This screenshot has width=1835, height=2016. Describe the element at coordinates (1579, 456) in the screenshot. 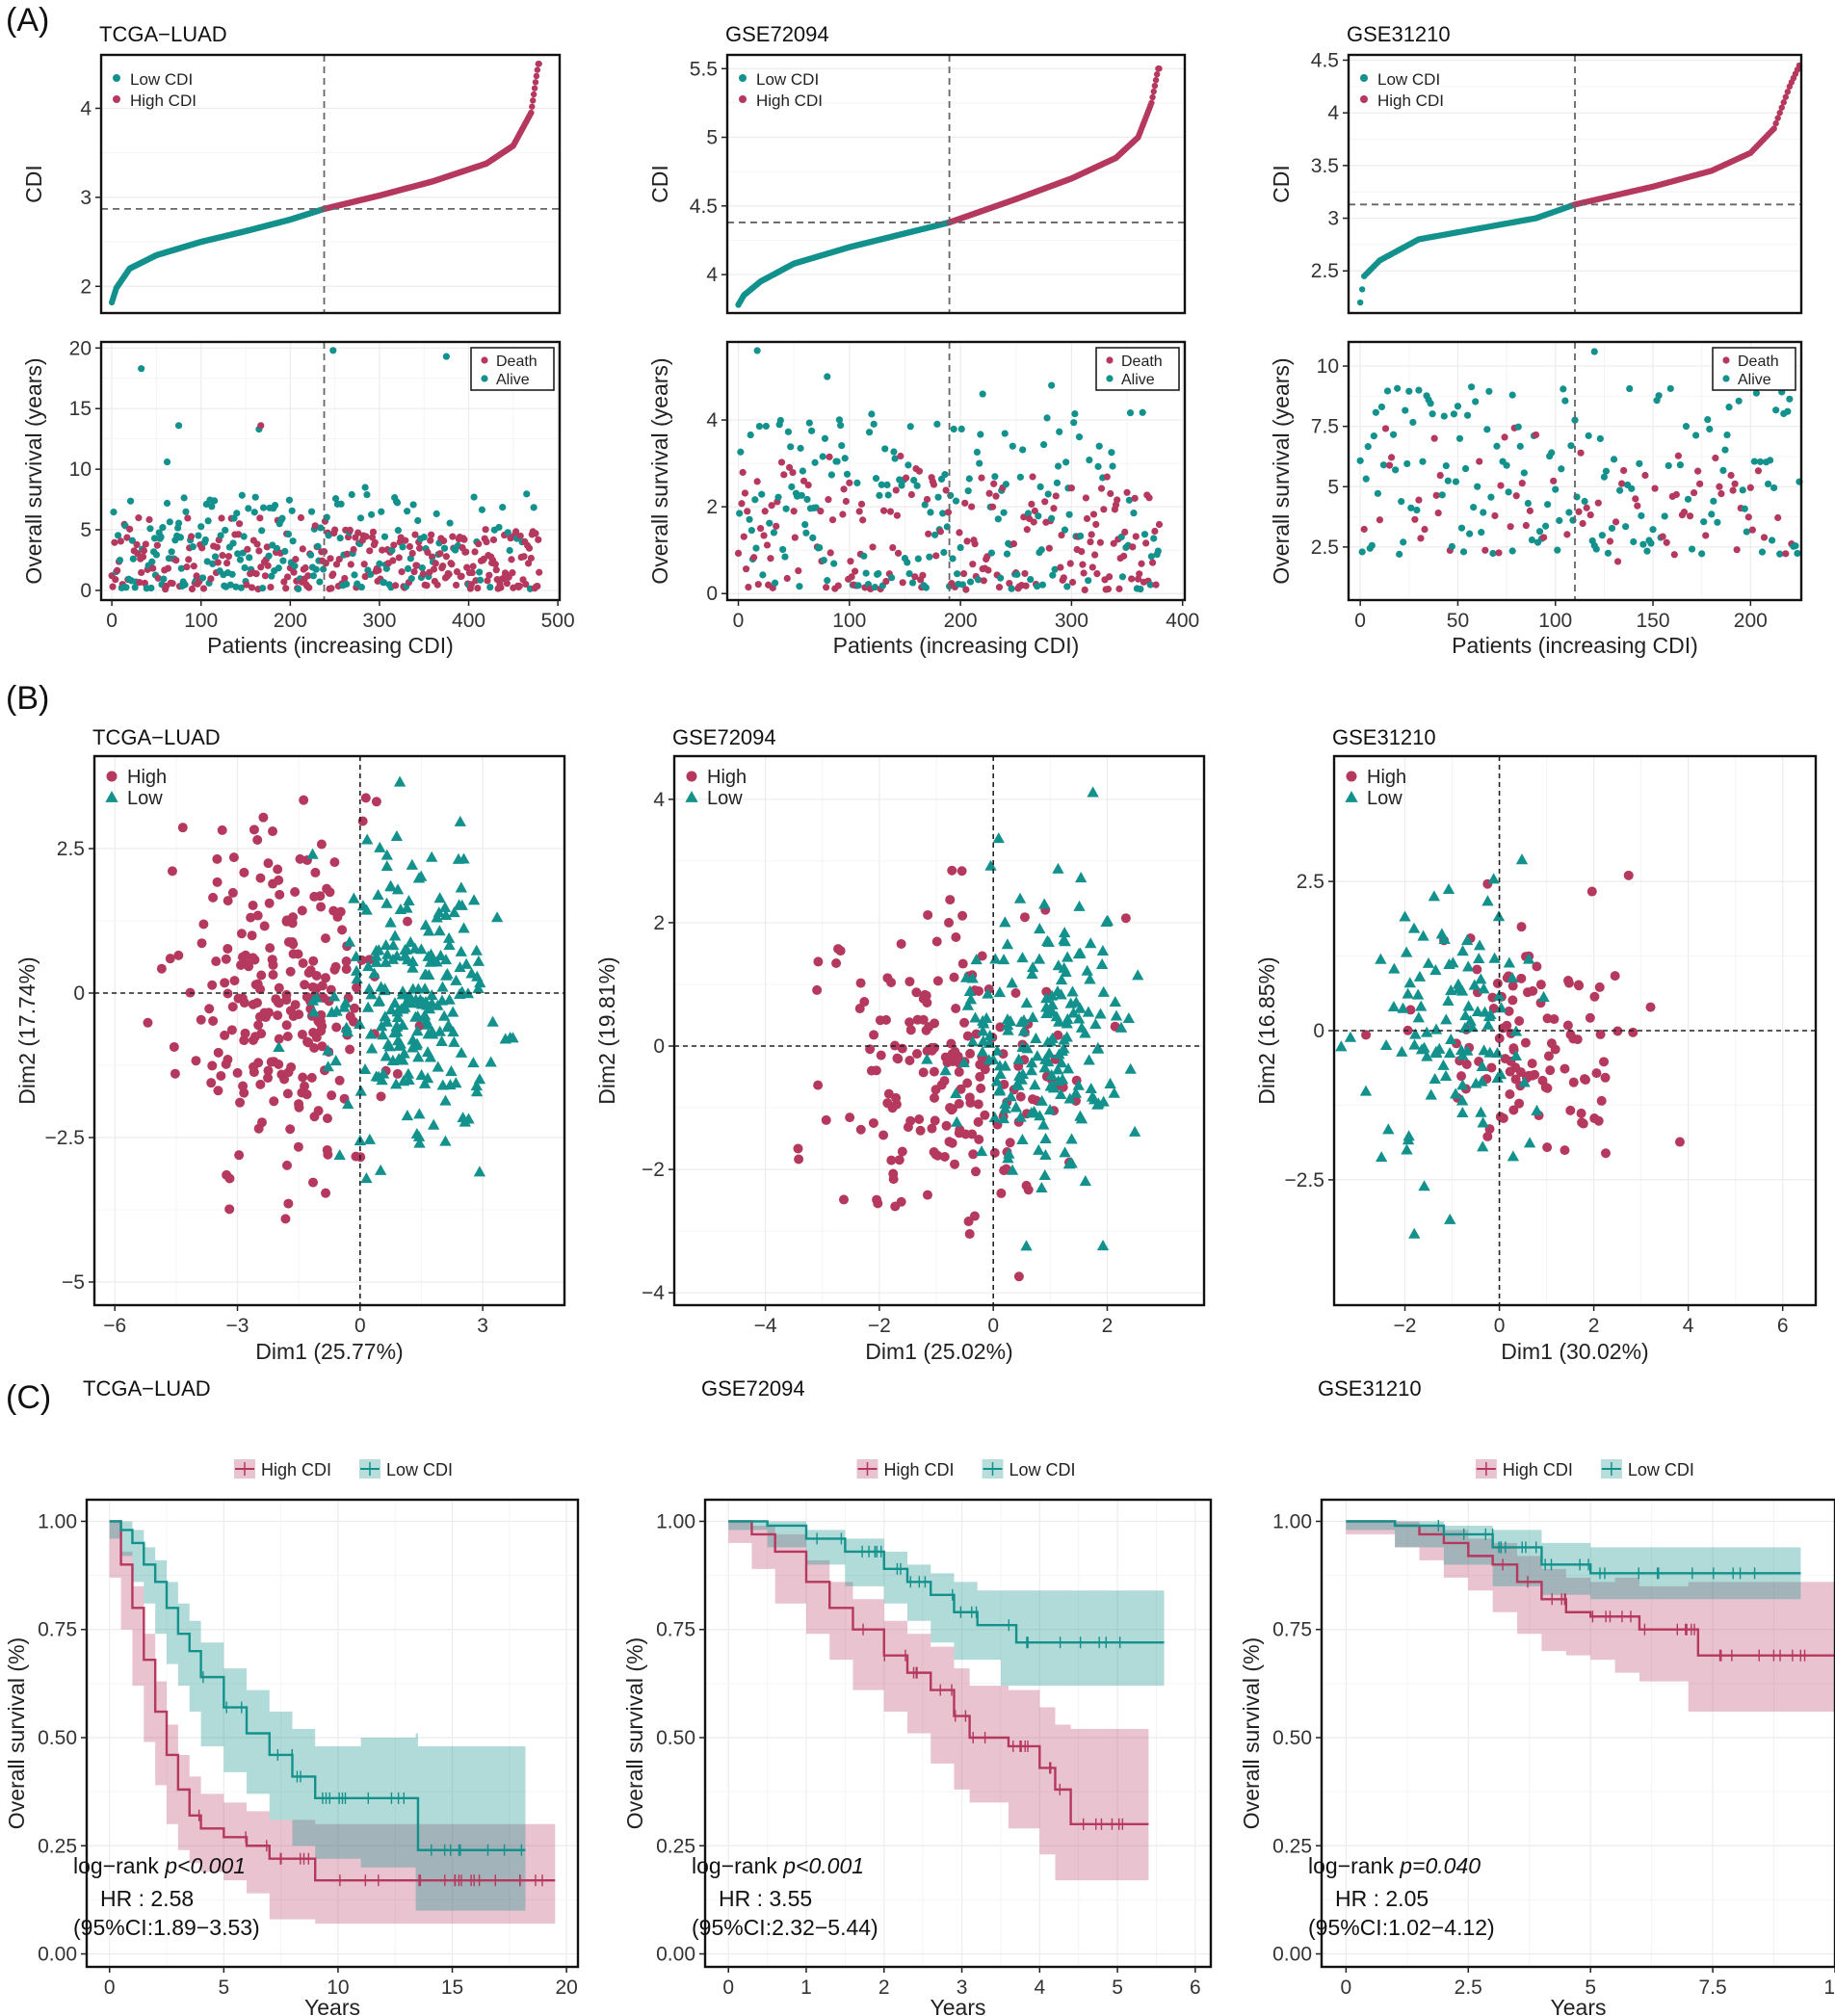

I see `survival-points` at that location.